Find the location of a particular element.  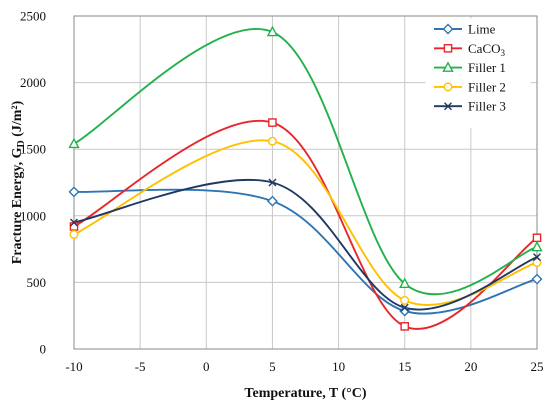

legend-label-text: Filler 2 is located at coordinates (487, 86).